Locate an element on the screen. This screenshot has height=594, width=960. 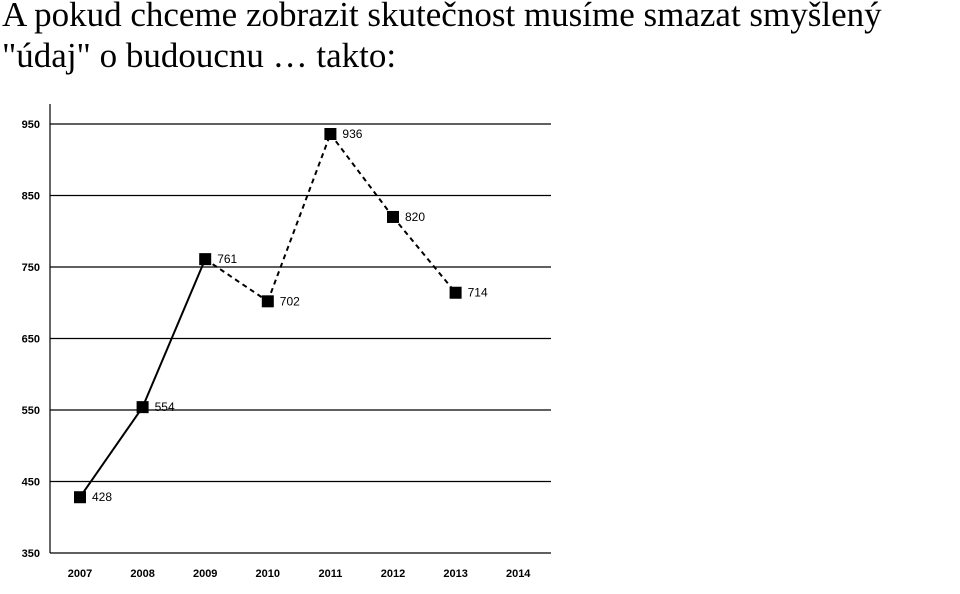
line-segment-2010-2011 is located at coordinates (299, 217).